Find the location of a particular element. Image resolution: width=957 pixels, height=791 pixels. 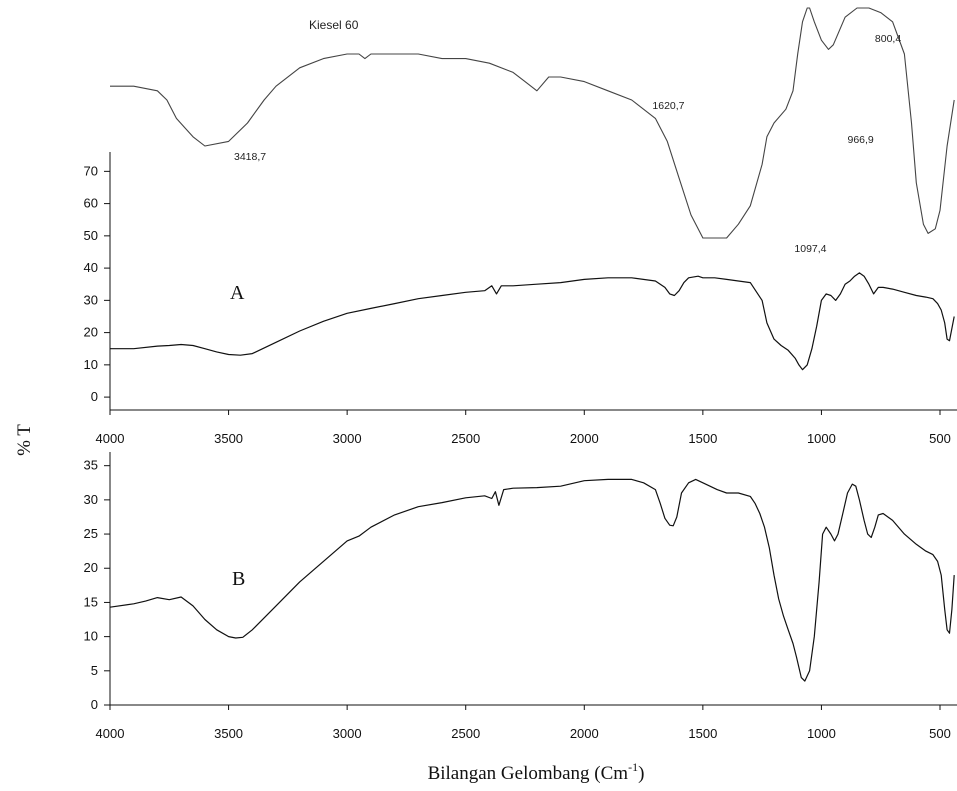

x-axis-title-main: Bilangan Gelombang (Cm is located at coordinates (528, 773).